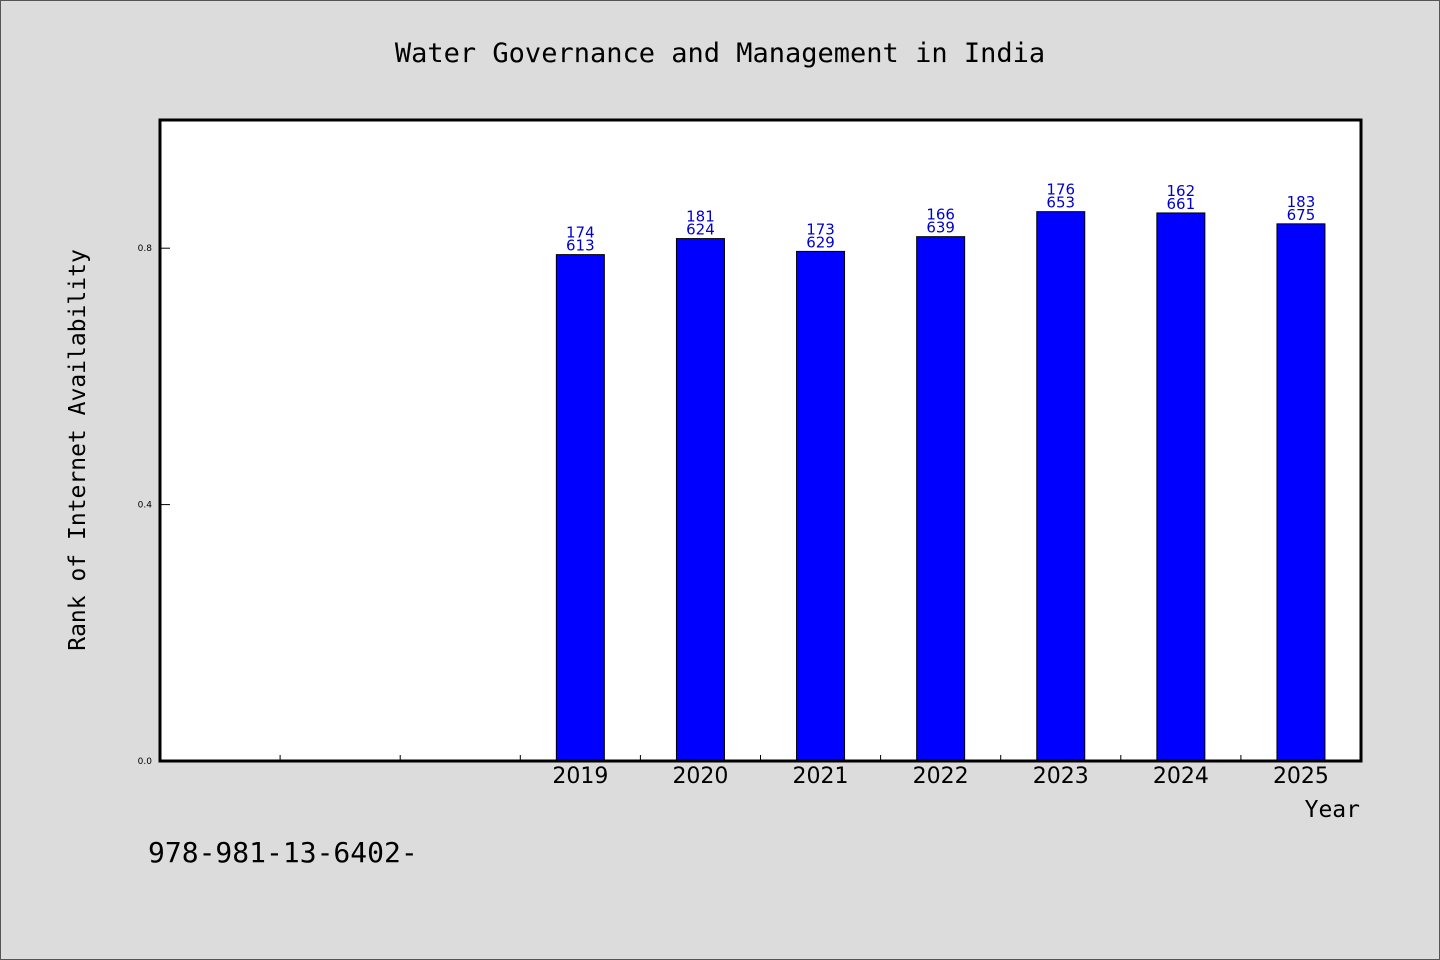 The height and width of the screenshot is (960, 1440). Describe the element at coordinates (283, 852) in the screenshot. I see `footnote-isbn: 978-981-13-6402-` at that location.